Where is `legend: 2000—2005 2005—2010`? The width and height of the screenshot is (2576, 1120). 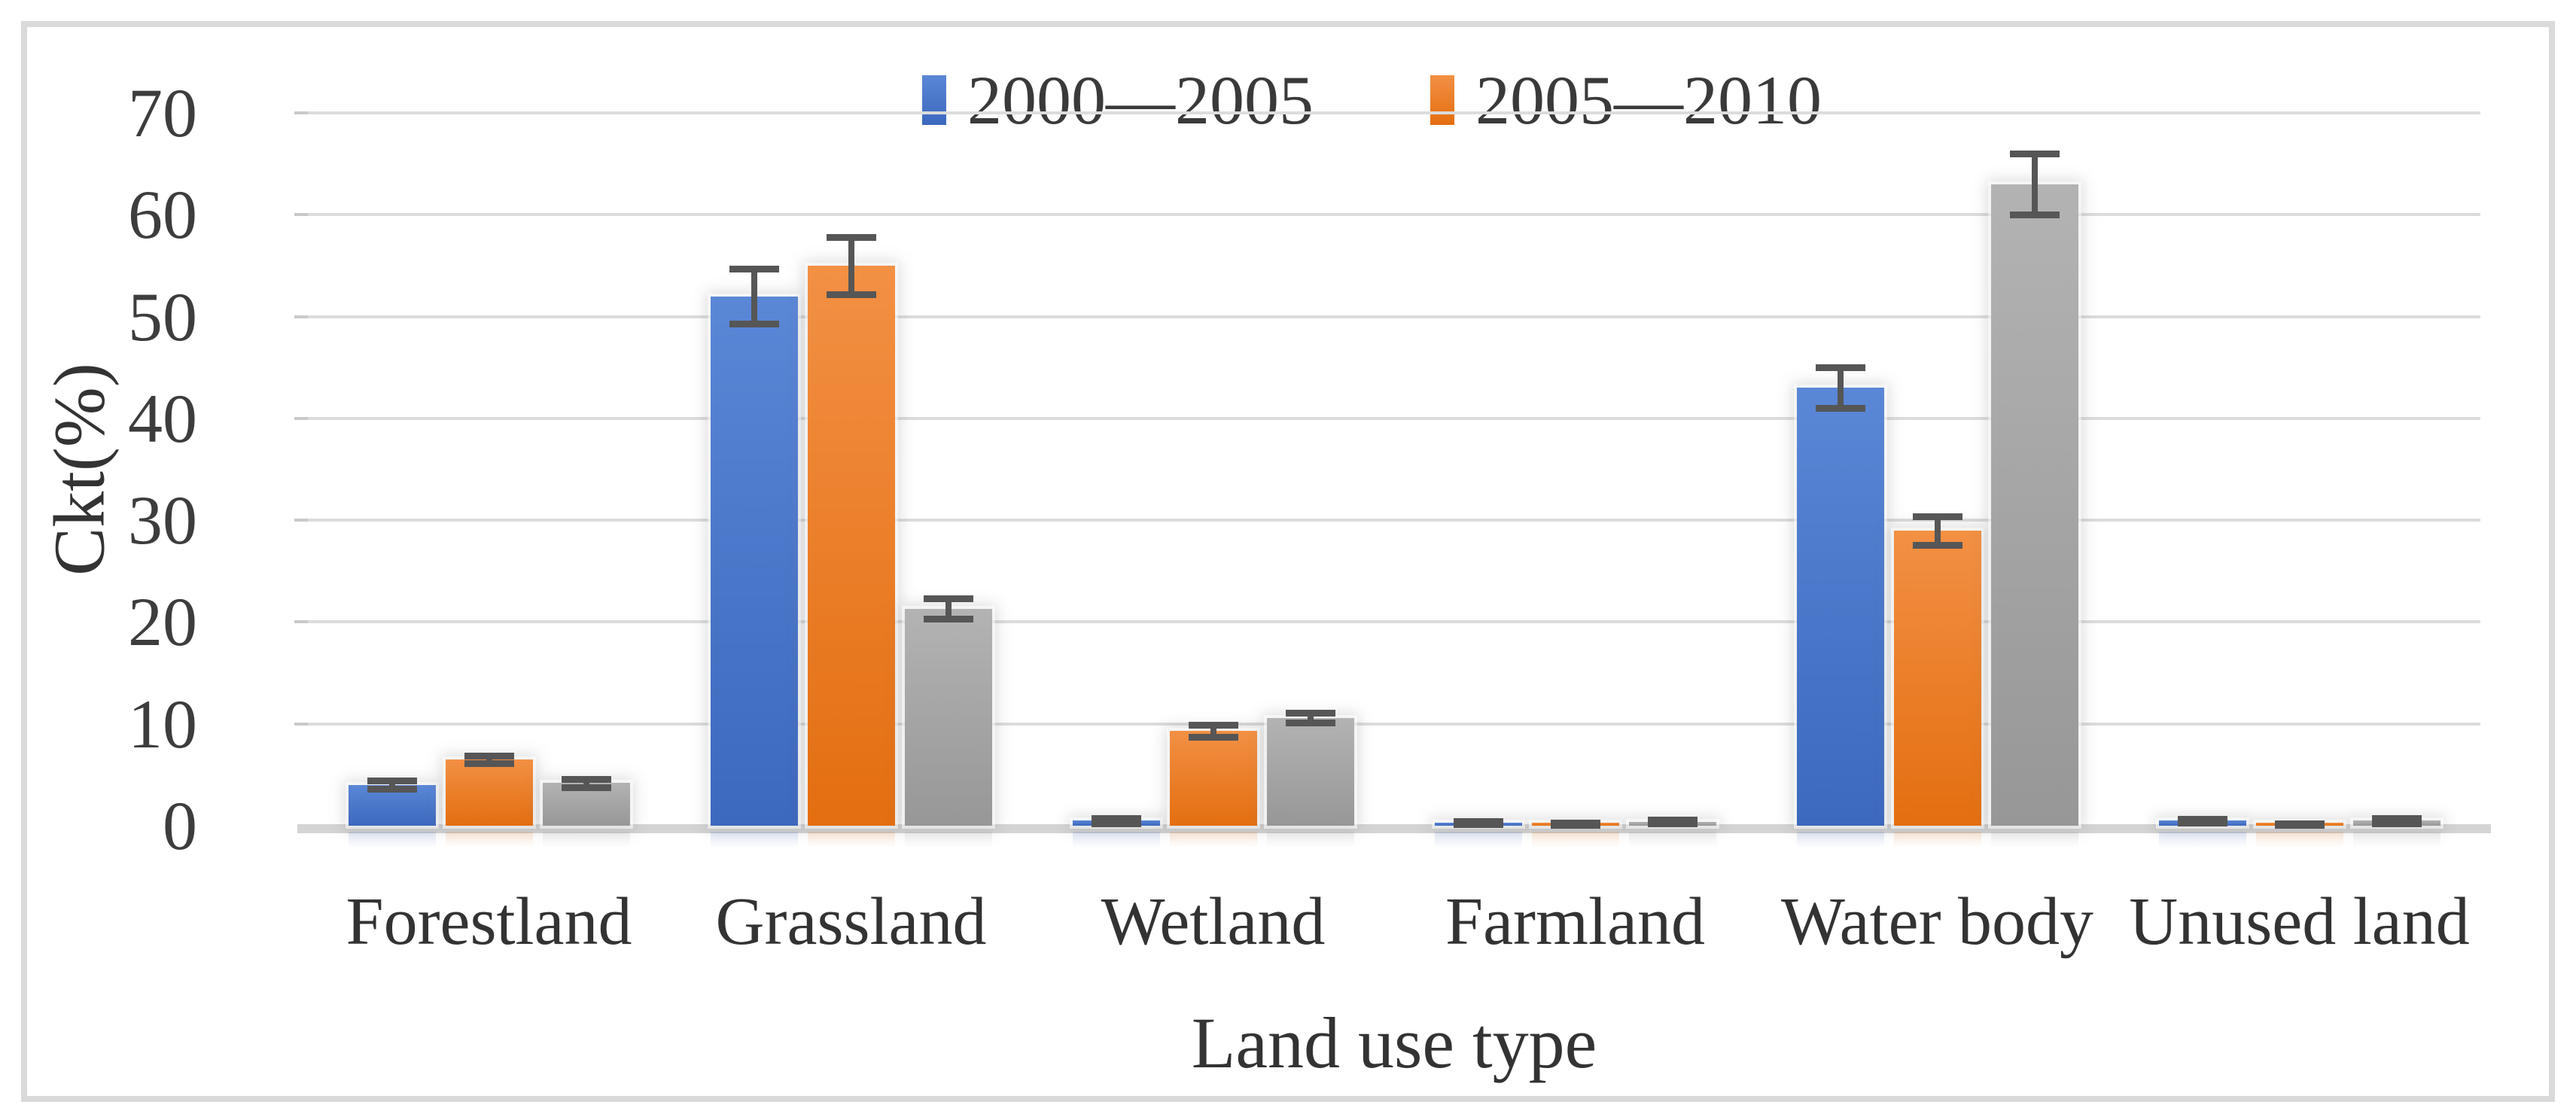 legend: 2000—2005 2005—2010 is located at coordinates (1288, 100).